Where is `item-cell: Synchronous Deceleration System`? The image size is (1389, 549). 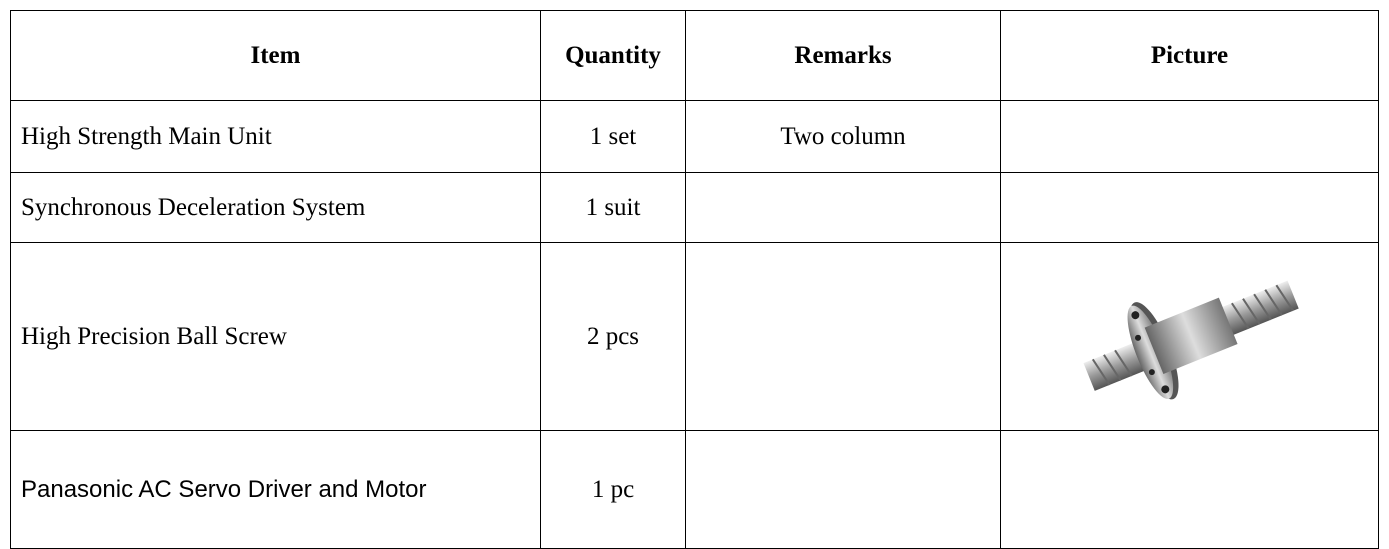
item-cell: Synchronous Deceleration System is located at coordinates (275, 207).